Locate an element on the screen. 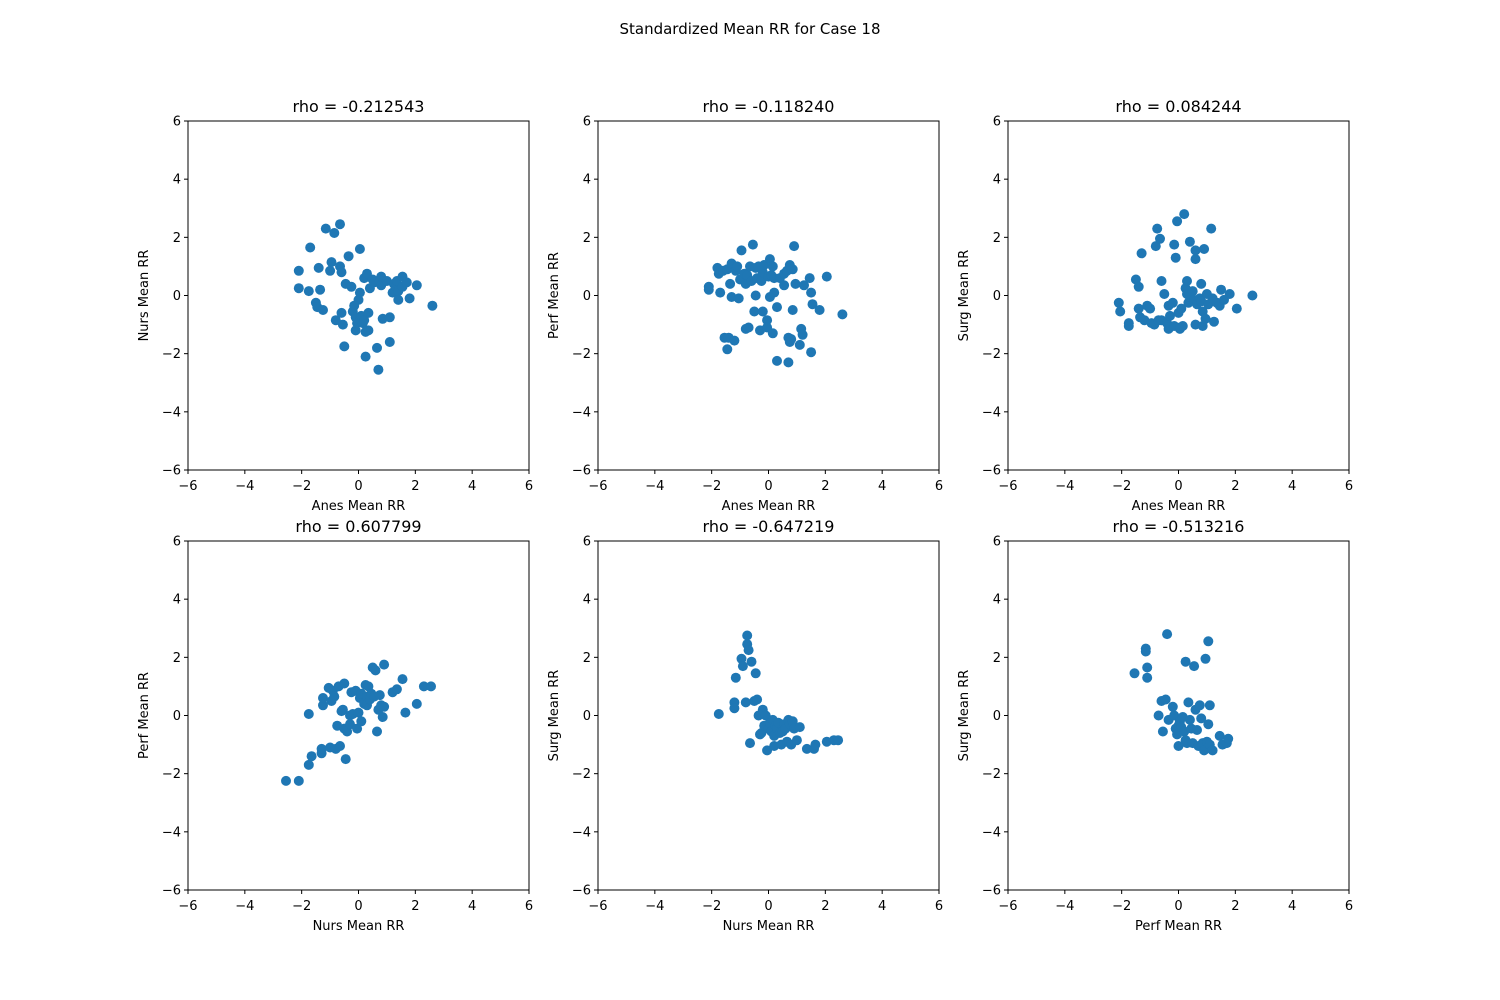 Image resolution: width=1500 pixels, height=1000 pixels. x-axis-label: Perf Mean RR is located at coordinates (1178, 926).